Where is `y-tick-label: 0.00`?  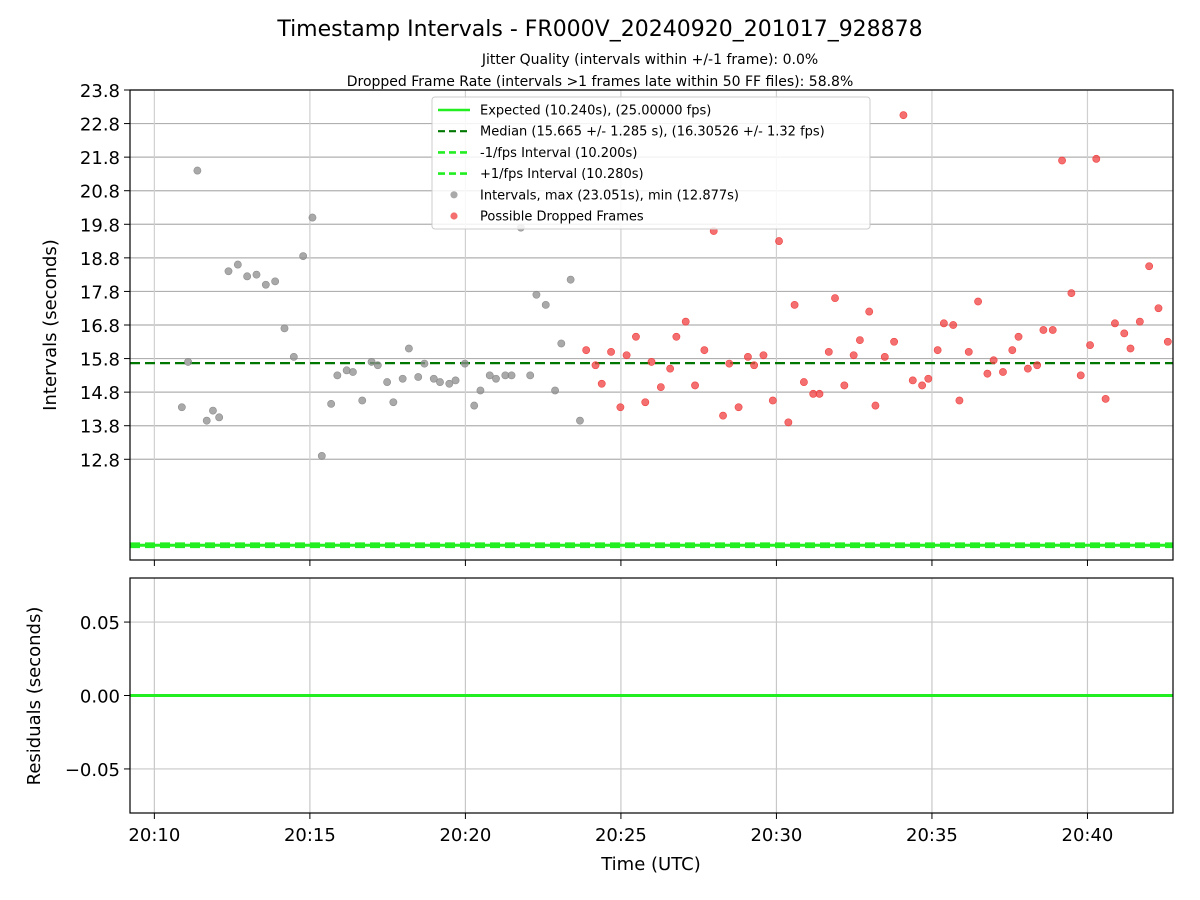 y-tick-label: 0.00 is located at coordinates (100, 697).